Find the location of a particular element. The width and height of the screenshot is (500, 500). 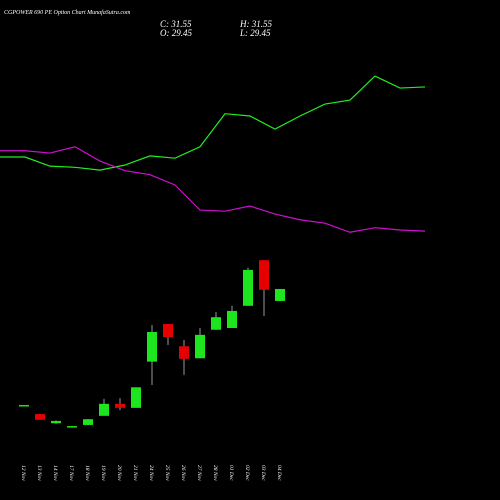

x-tick-label: 20 Nov is located at coordinates (119, 473).